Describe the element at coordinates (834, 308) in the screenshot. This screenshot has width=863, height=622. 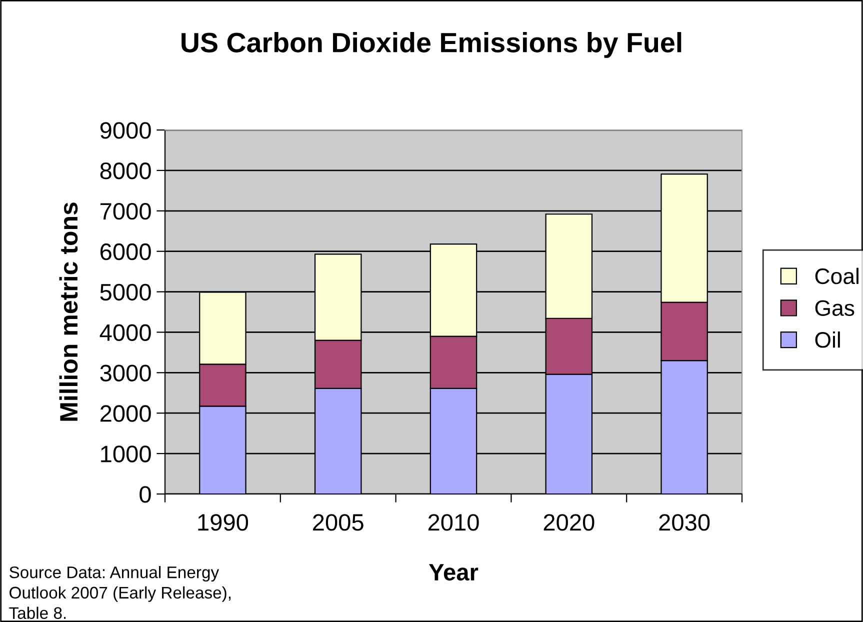
I see `legend-label: Gas` at that location.